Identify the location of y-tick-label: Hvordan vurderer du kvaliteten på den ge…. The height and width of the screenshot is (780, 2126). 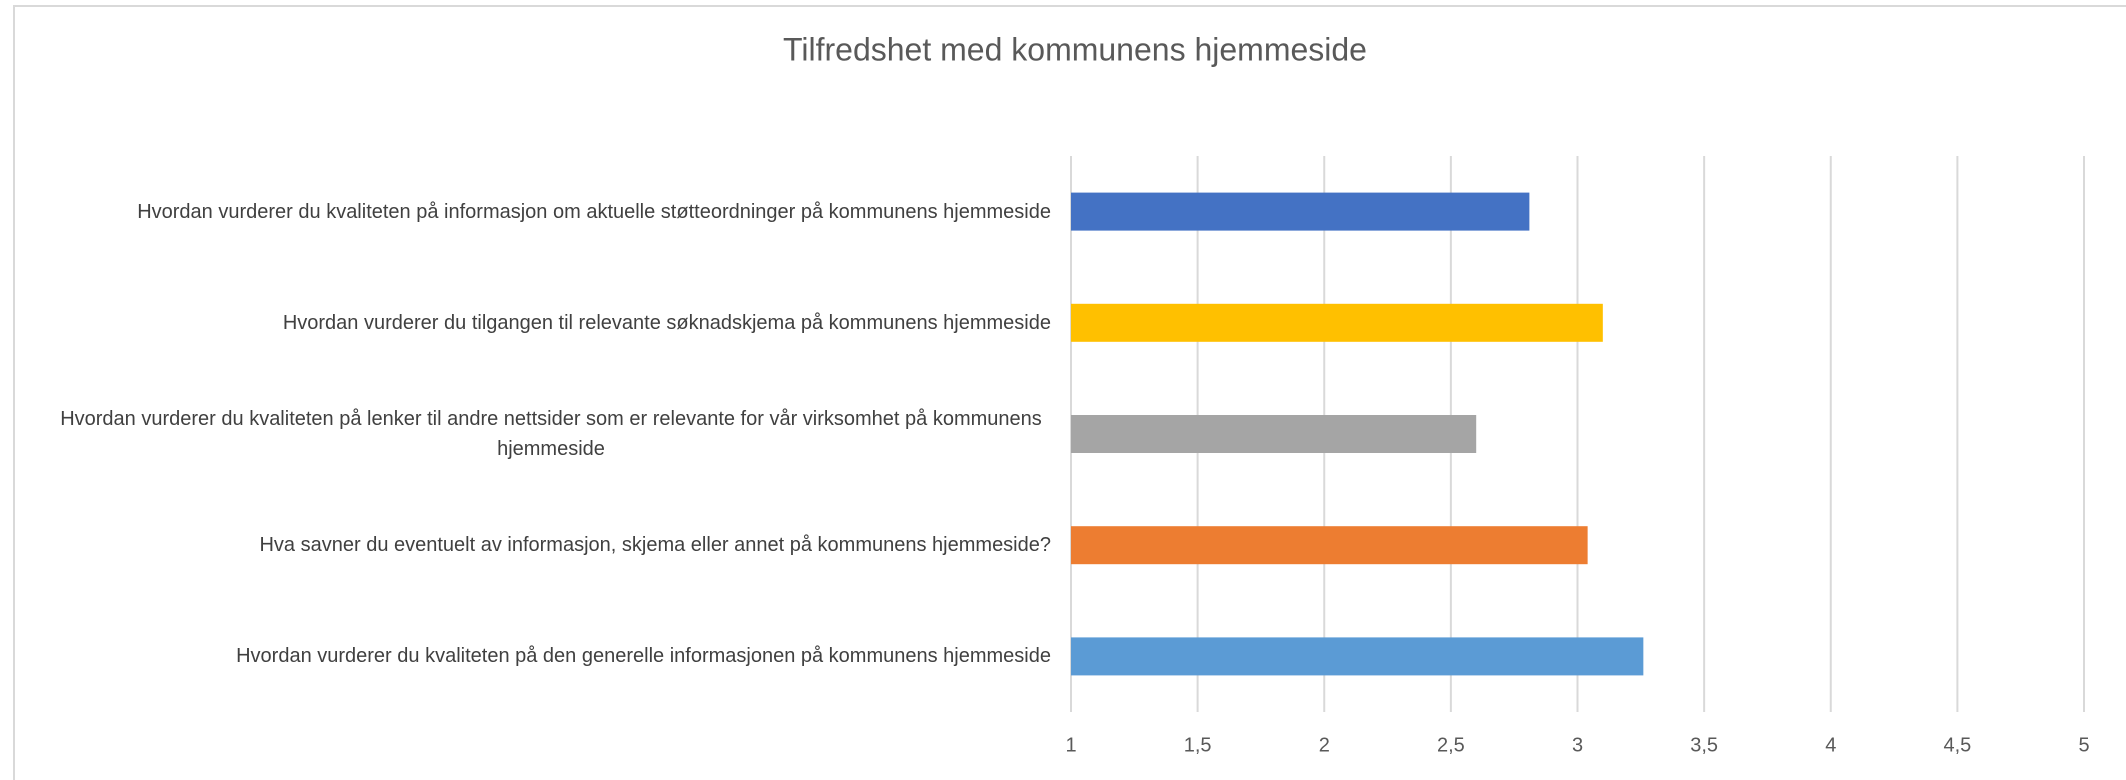
(643, 656).